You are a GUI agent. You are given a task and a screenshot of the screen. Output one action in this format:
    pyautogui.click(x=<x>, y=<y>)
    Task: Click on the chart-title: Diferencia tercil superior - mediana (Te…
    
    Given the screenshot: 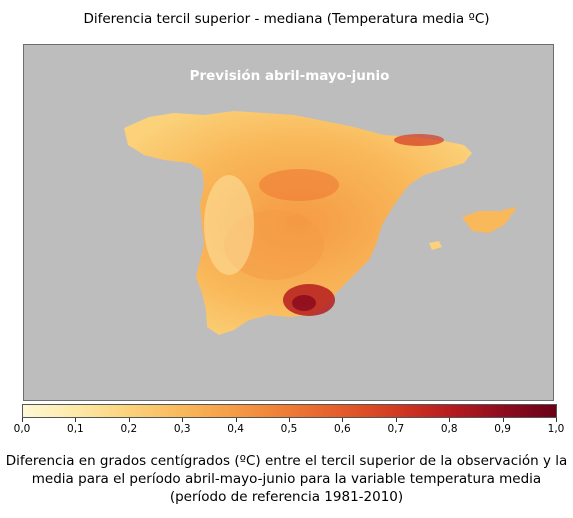 What is the action you would take?
    pyautogui.click(x=286, y=19)
    